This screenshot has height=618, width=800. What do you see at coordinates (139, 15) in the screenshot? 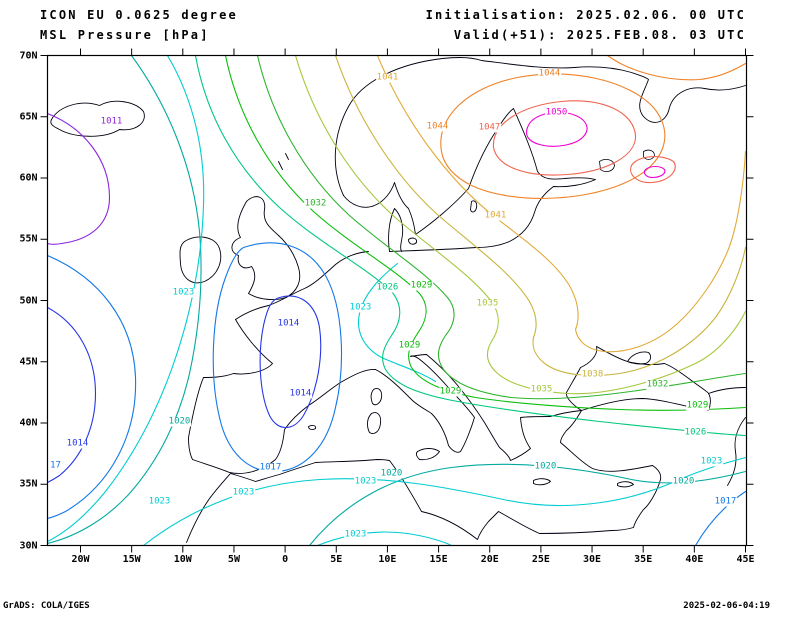
I see `model-title: ICON EU 0.0625 degree` at bounding box center [139, 15].